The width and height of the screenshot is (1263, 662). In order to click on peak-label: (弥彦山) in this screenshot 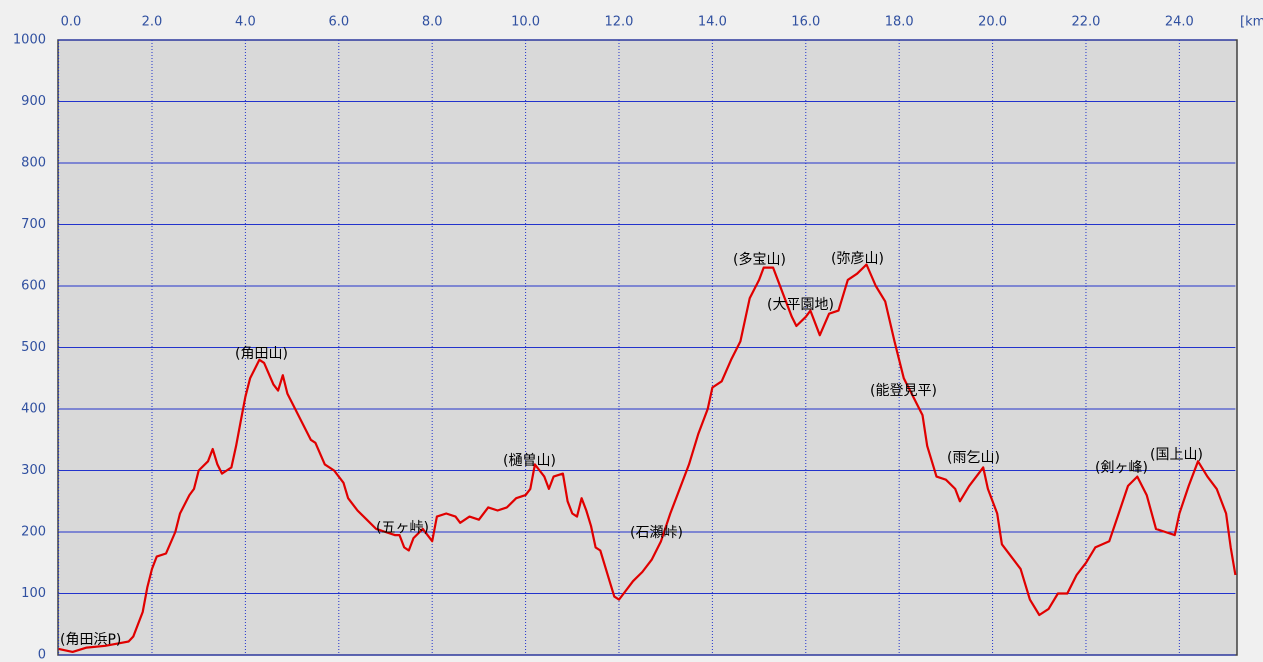, I will do `click(857, 258)`.